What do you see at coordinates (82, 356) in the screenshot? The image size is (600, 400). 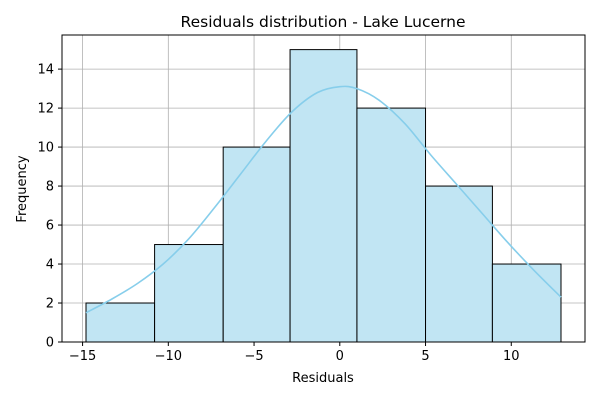 I see `x-tick-label: −15` at bounding box center [82, 356].